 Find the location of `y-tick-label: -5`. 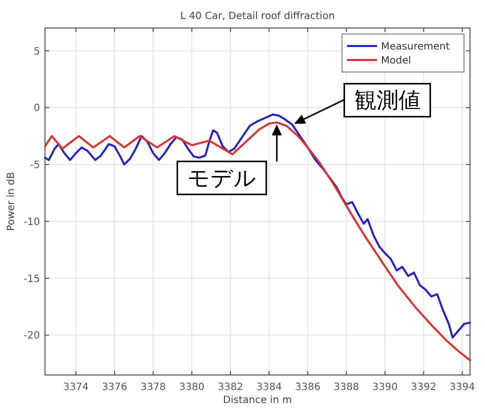

y-tick-label: -5 is located at coordinates (35, 166).